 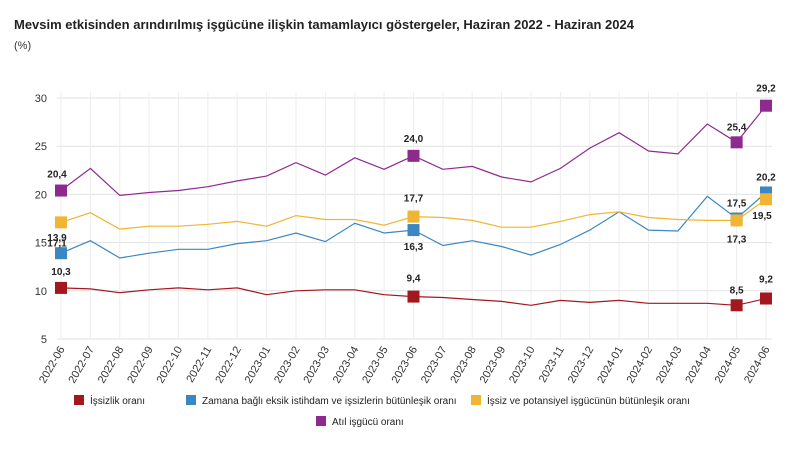 What do you see at coordinates (81, 365) in the screenshot?
I see `x-tick-label: 2022-07` at bounding box center [81, 365].